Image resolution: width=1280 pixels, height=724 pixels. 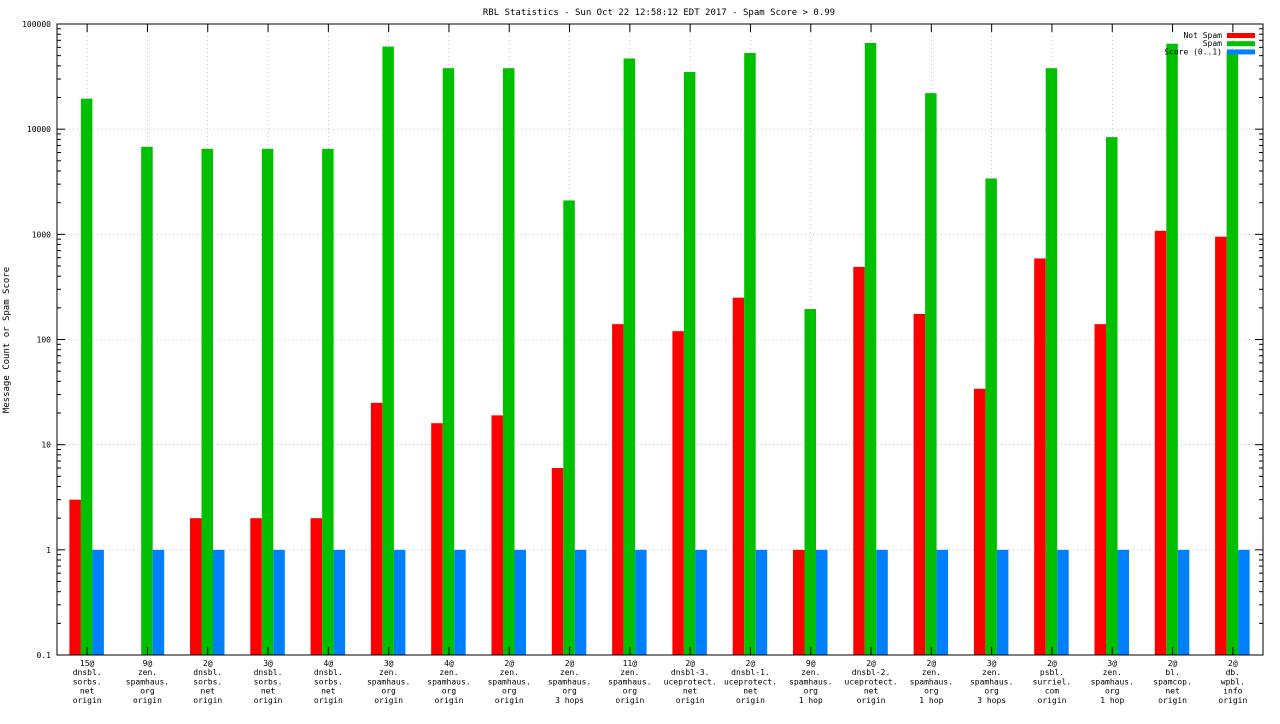 I want to click on x-tick-label: 2@ dnsbl-2. uceprotect. net origin, so click(x=871, y=682).